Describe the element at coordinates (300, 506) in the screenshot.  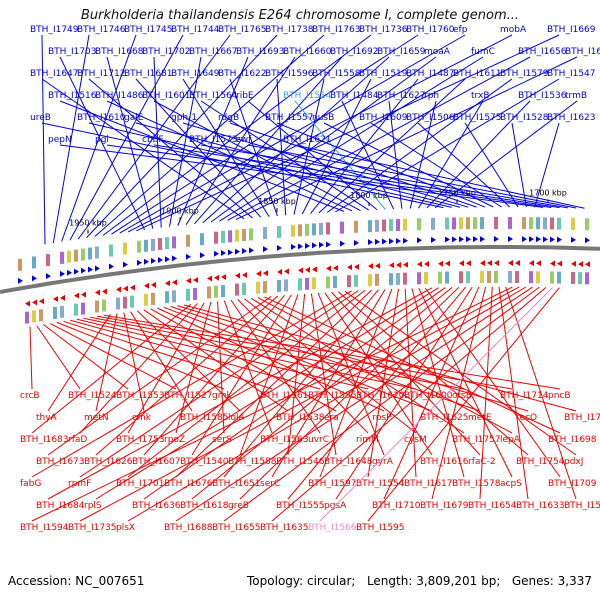
I see `gene-label: BTH_I1555` at that location.